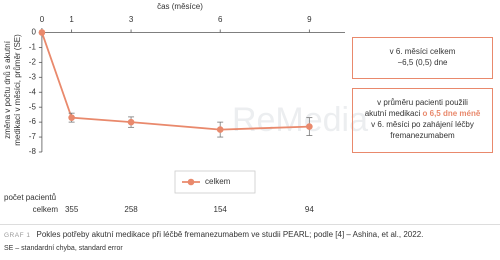 The width and height of the screenshot is (500, 260). I want to click on at-risk-title: počet pacientů, so click(30, 197).